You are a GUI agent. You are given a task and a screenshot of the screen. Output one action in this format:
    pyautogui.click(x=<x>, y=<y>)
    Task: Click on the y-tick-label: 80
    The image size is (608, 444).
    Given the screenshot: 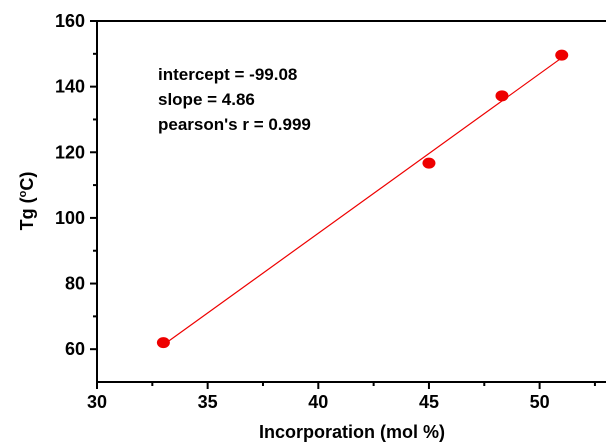 What is the action you would take?
    pyautogui.click(x=75, y=284)
    